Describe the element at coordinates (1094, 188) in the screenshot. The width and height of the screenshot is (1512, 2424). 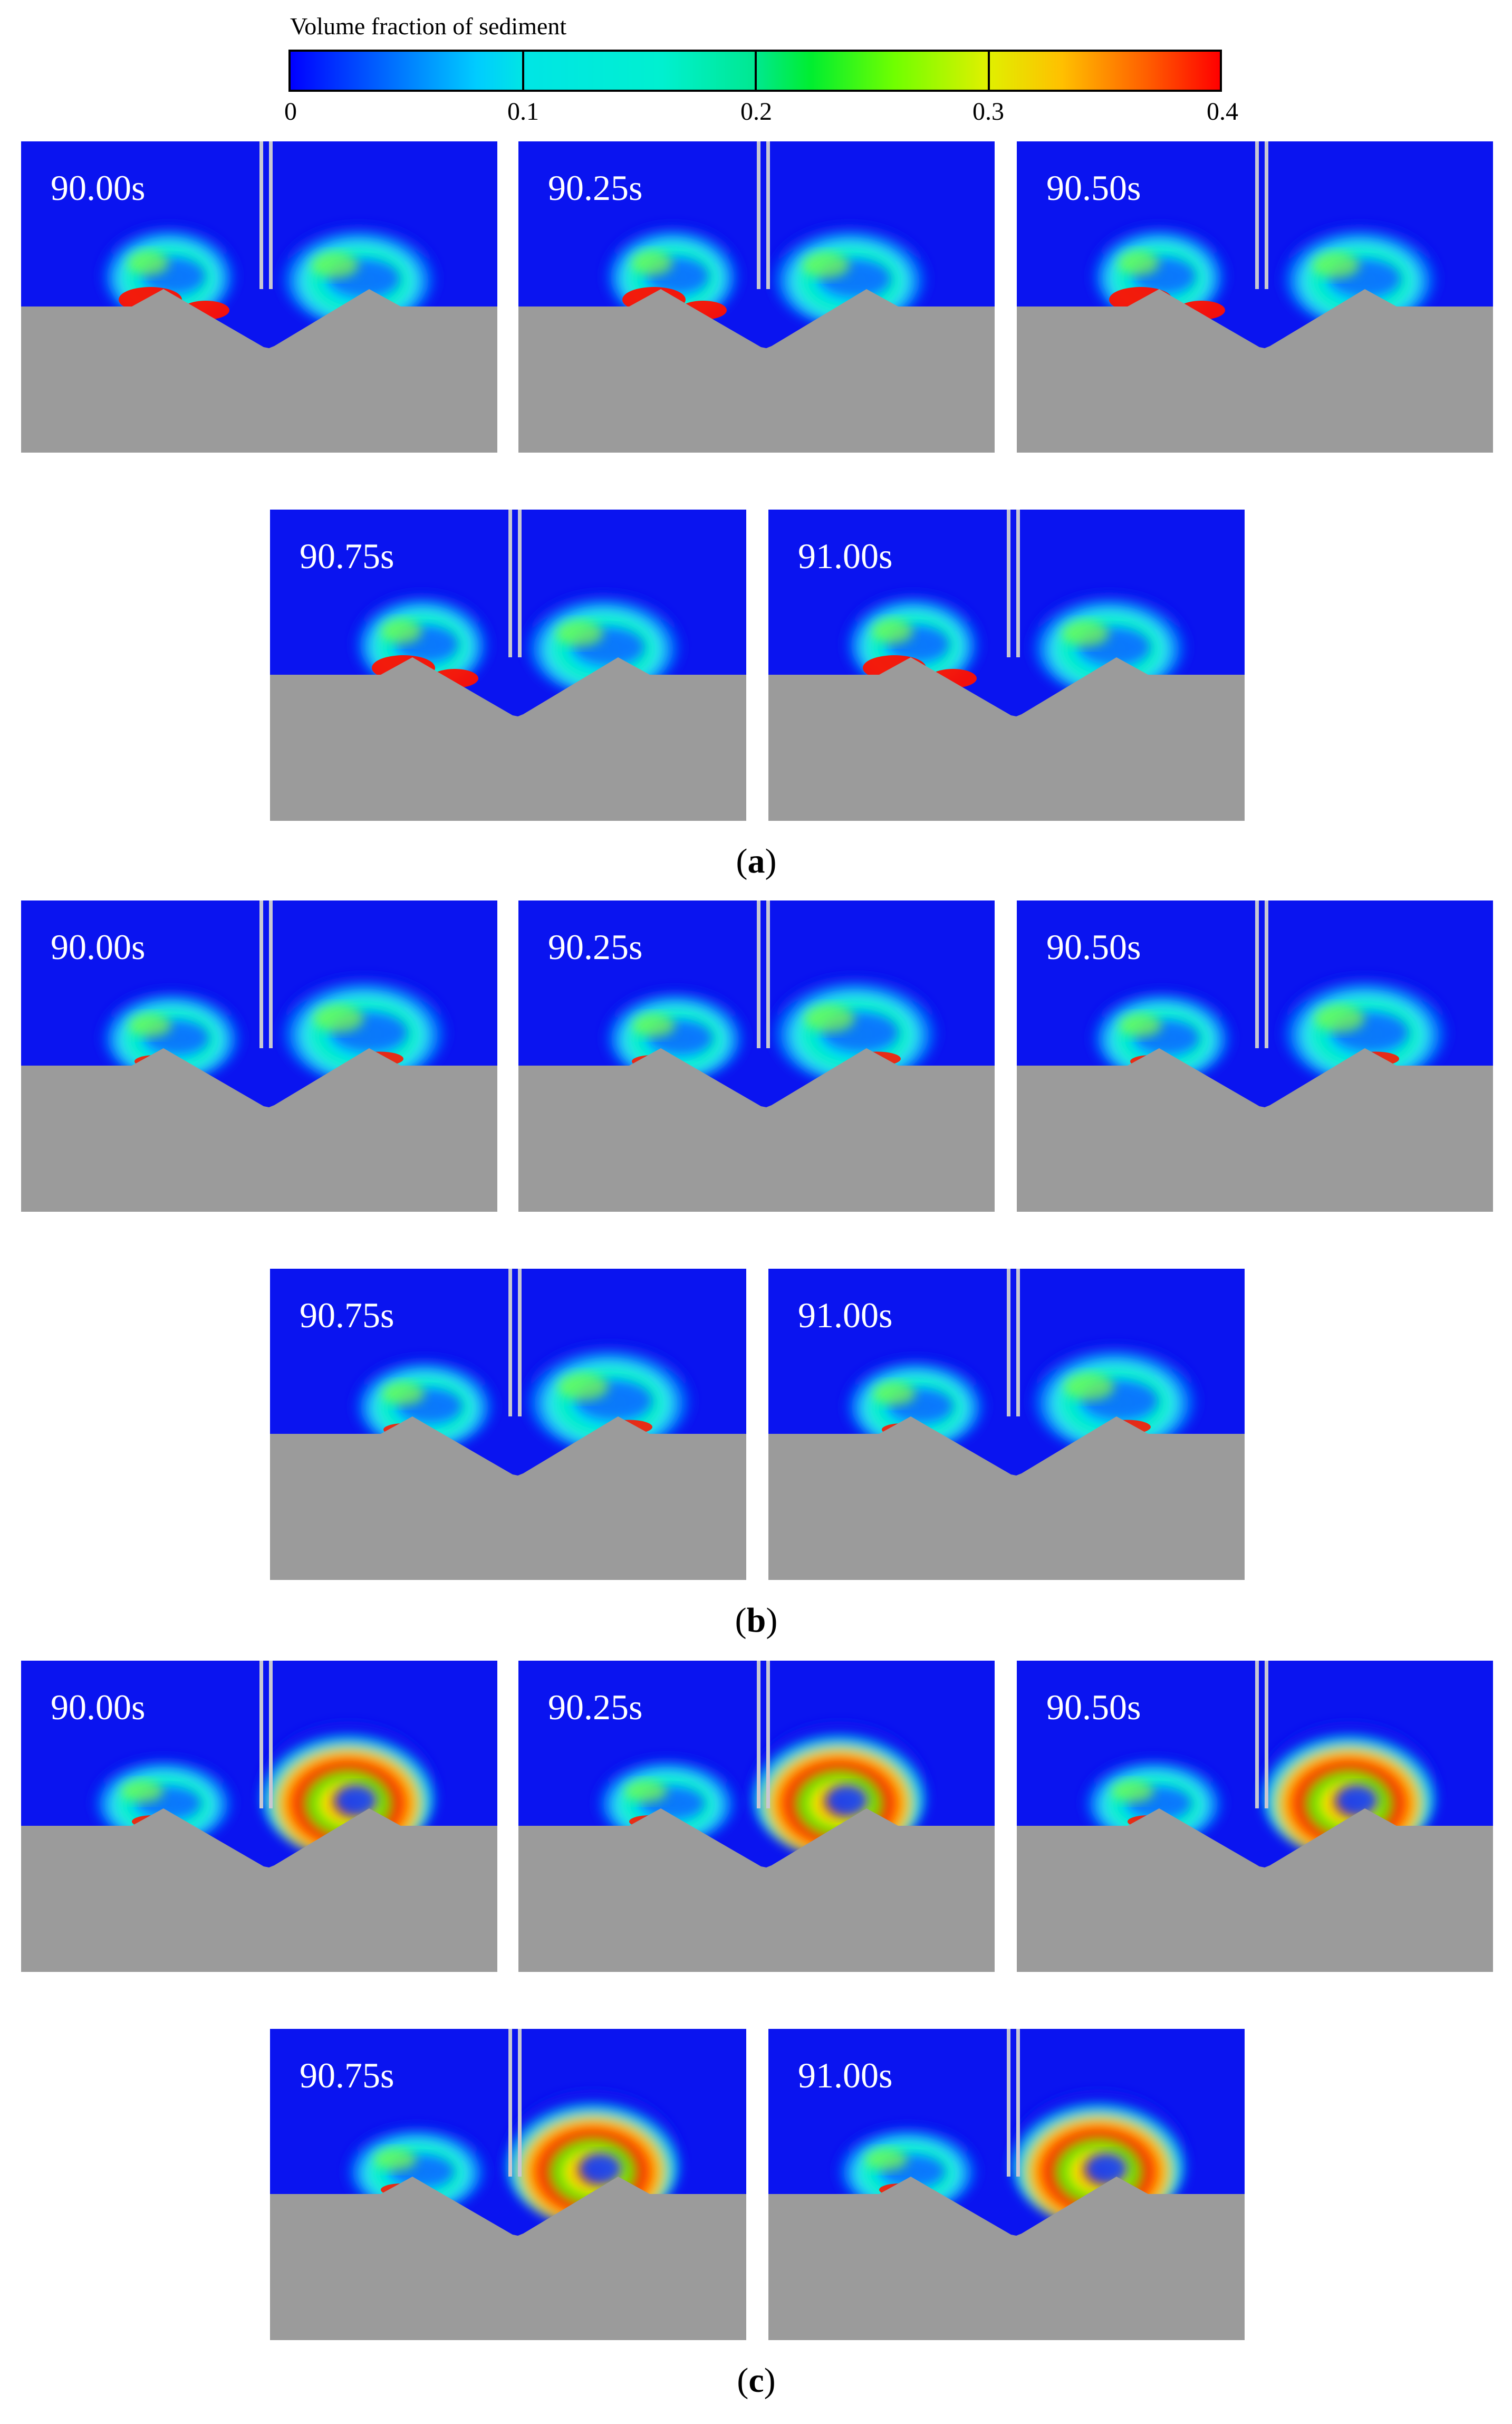
I see `panel-time-label: 90.50s` at that location.